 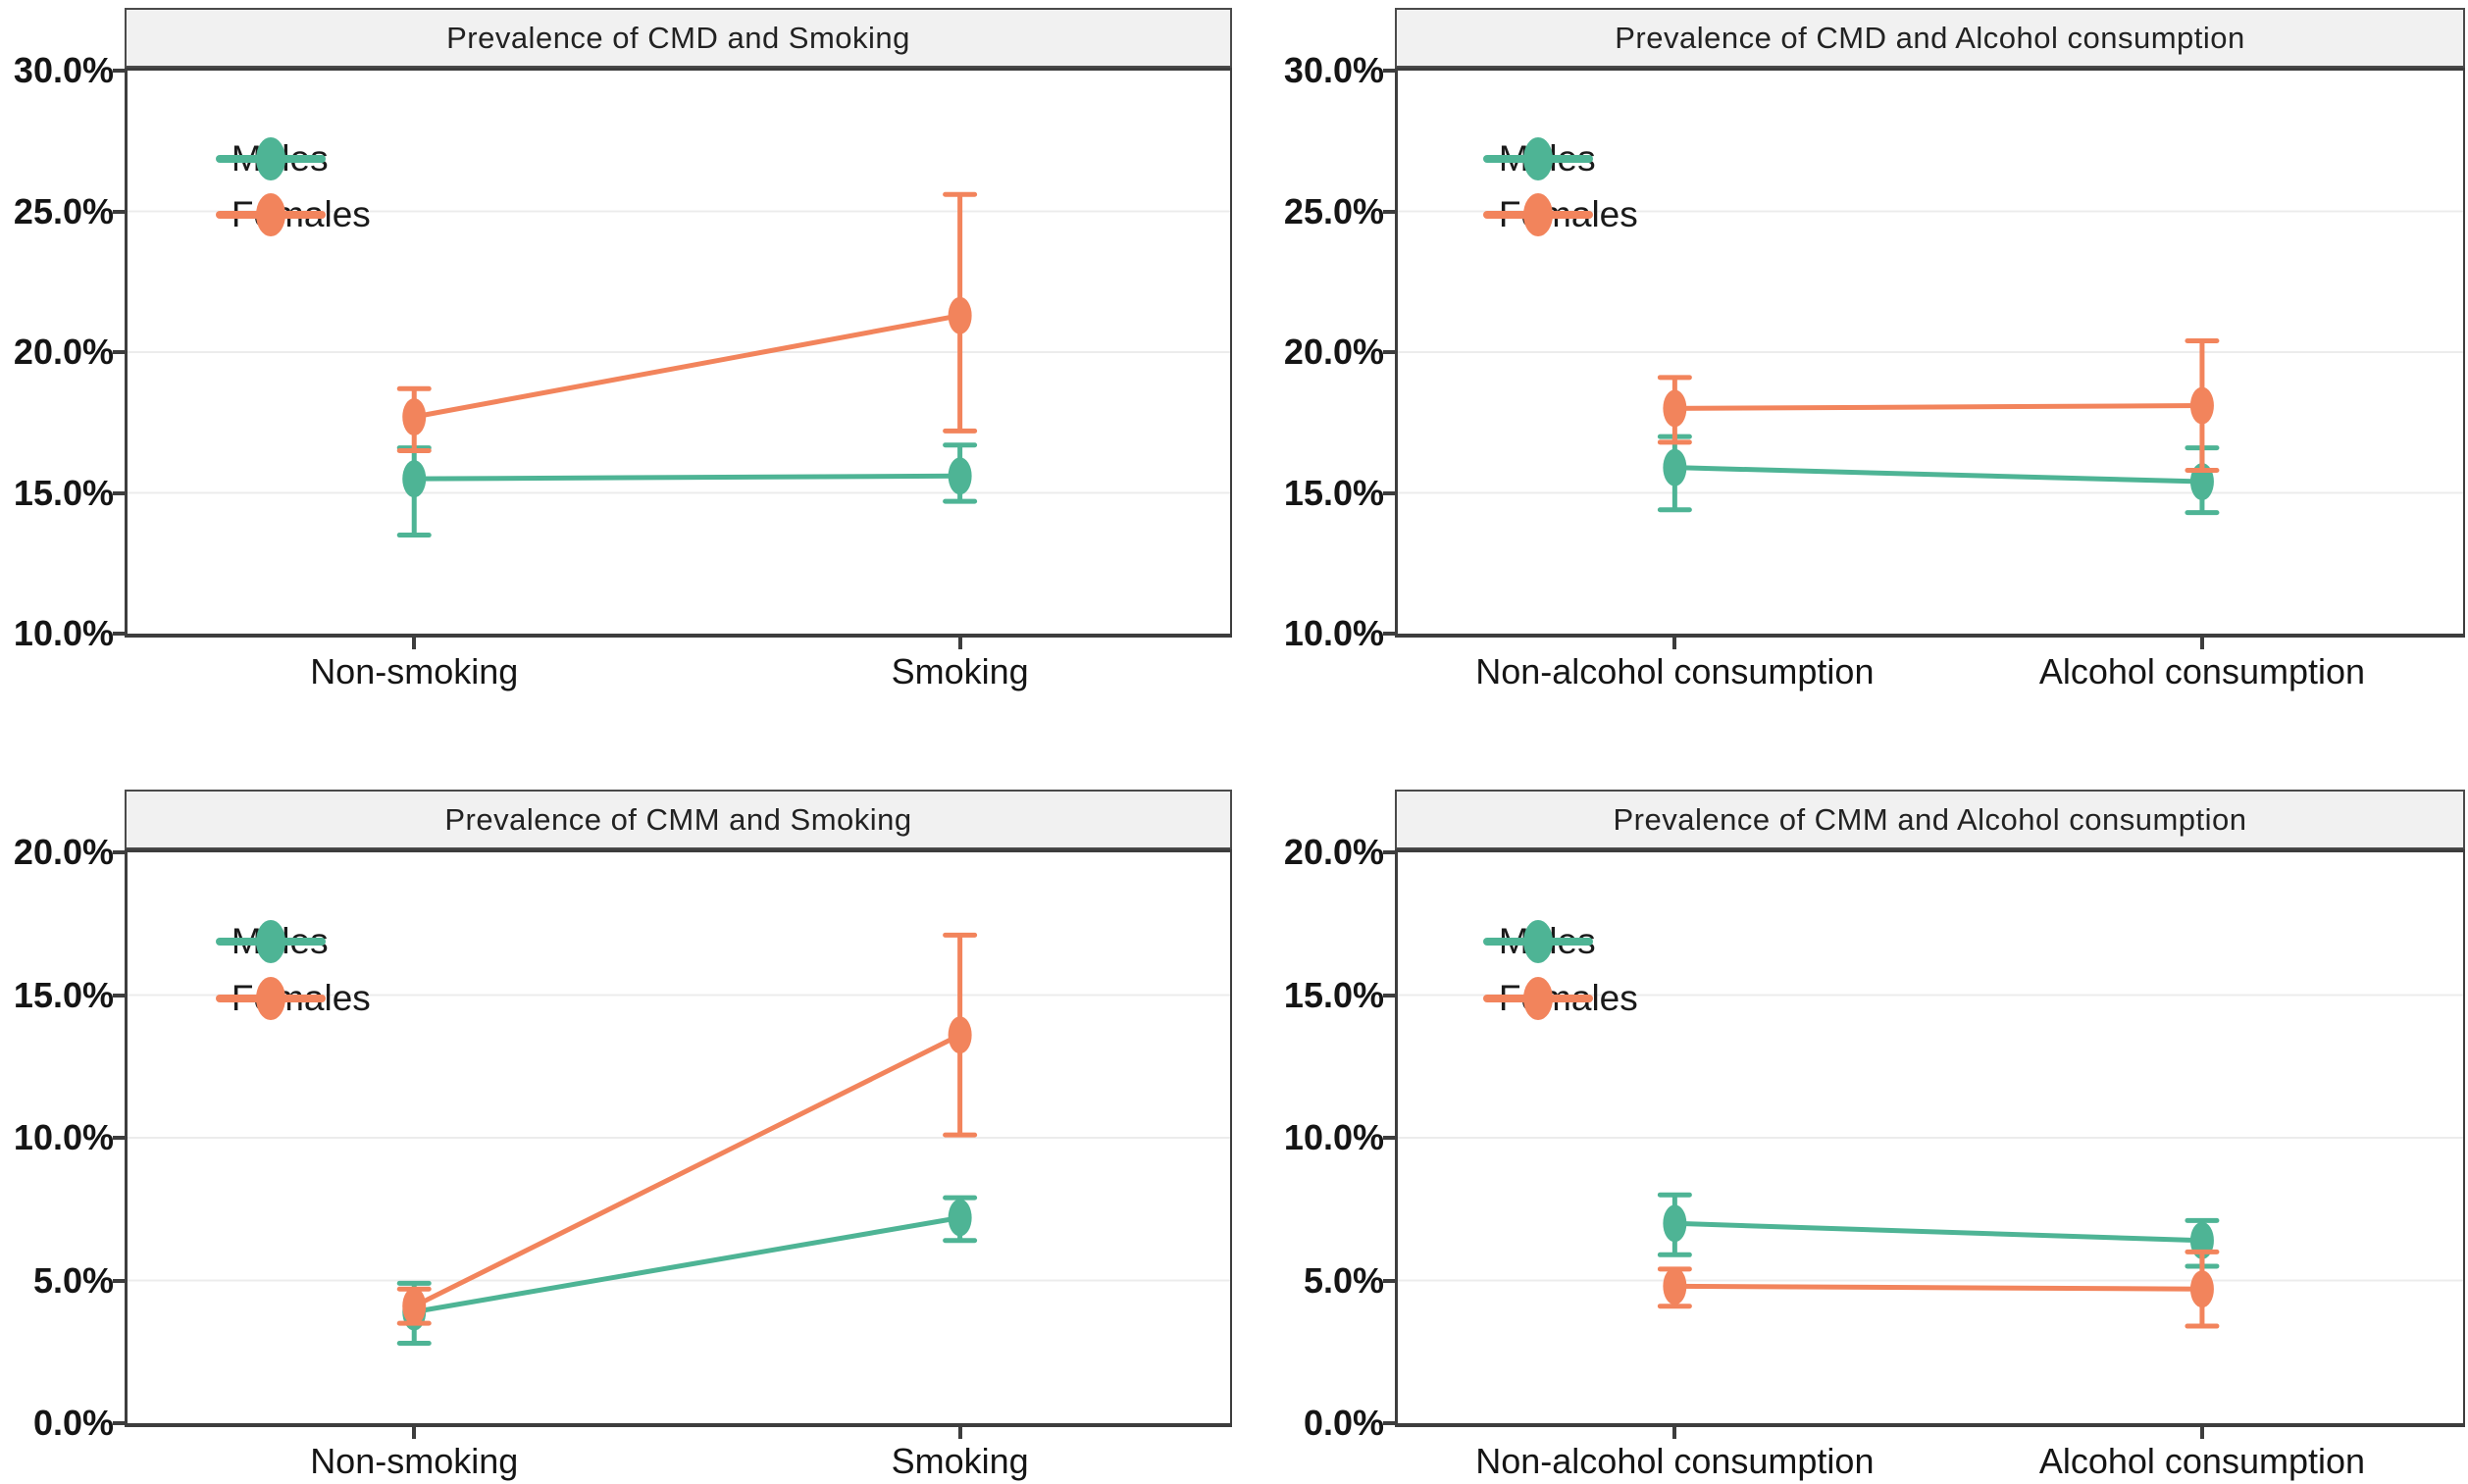 I want to click on x-tick-label-smoking: Smoking, so click(x=960, y=671).